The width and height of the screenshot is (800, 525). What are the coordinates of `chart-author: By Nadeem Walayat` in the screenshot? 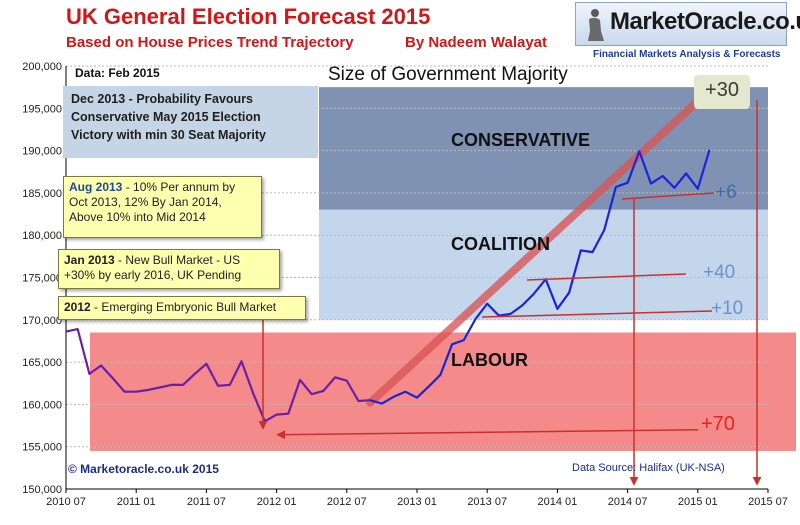 It's located at (476, 42).